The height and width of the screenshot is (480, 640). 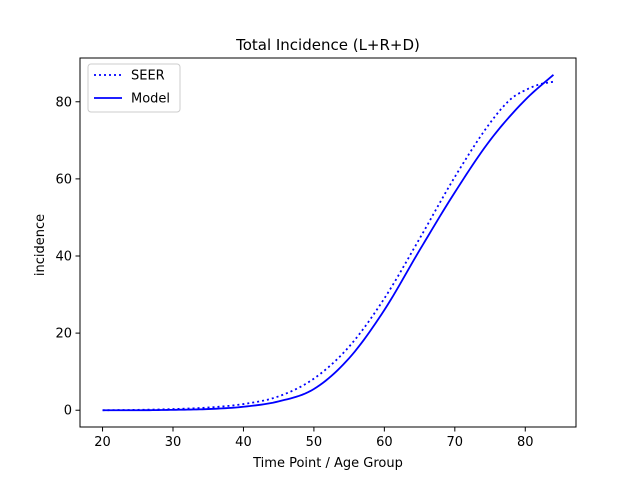 What do you see at coordinates (327, 463) in the screenshot?
I see `x-axis-label: Time Point / Age Group` at bounding box center [327, 463].